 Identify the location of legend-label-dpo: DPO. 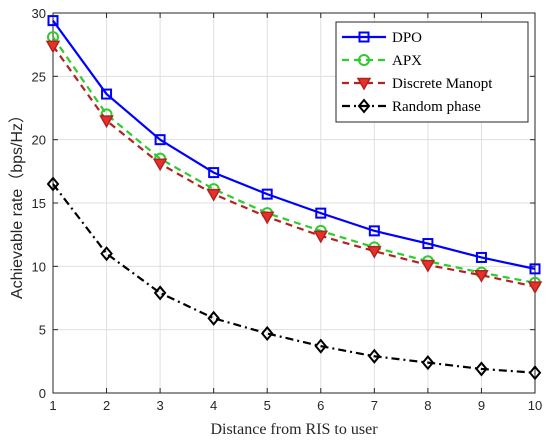
(407, 38).